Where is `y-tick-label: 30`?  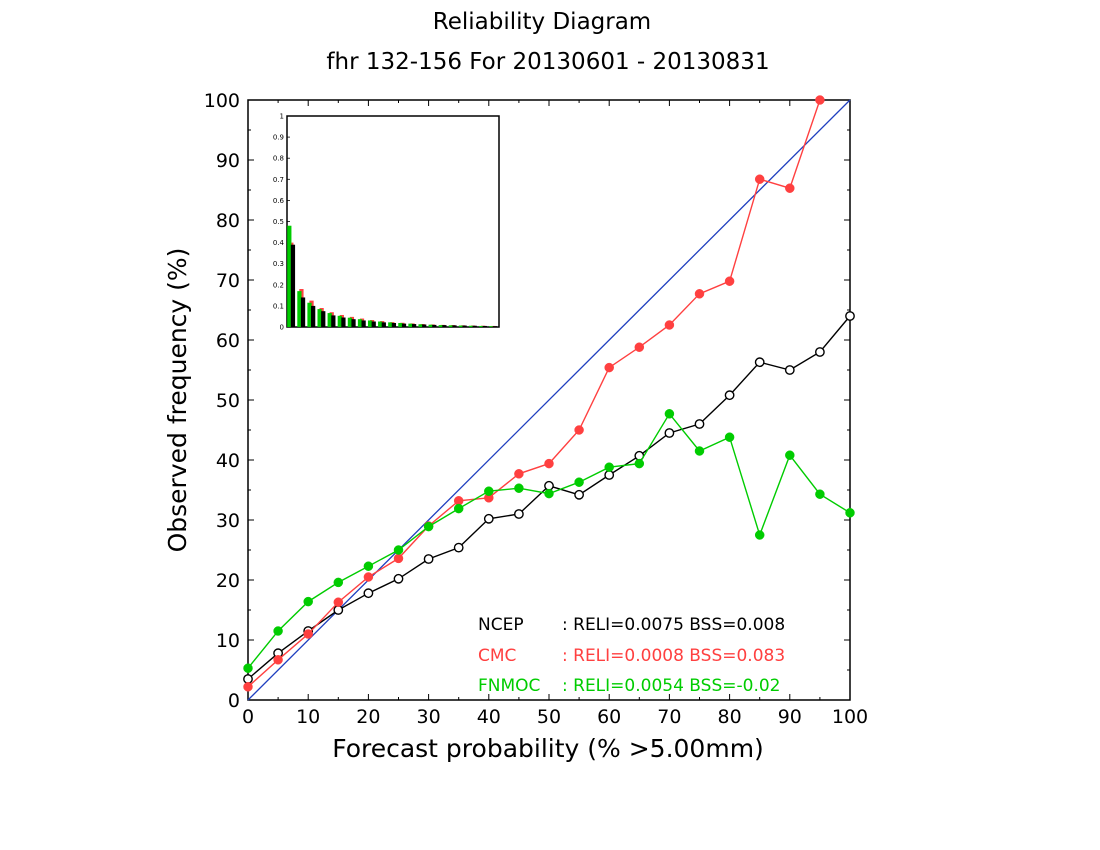 y-tick-label: 30 is located at coordinates (228, 521).